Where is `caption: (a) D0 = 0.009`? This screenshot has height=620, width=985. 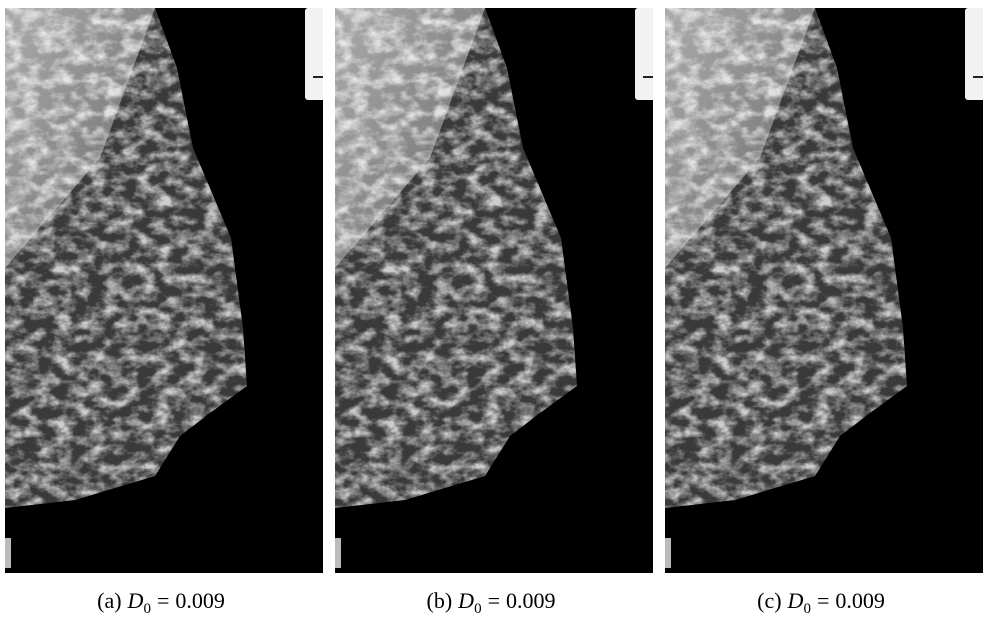 caption: (a) D0 = 0.009 is located at coordinates (164, 603).